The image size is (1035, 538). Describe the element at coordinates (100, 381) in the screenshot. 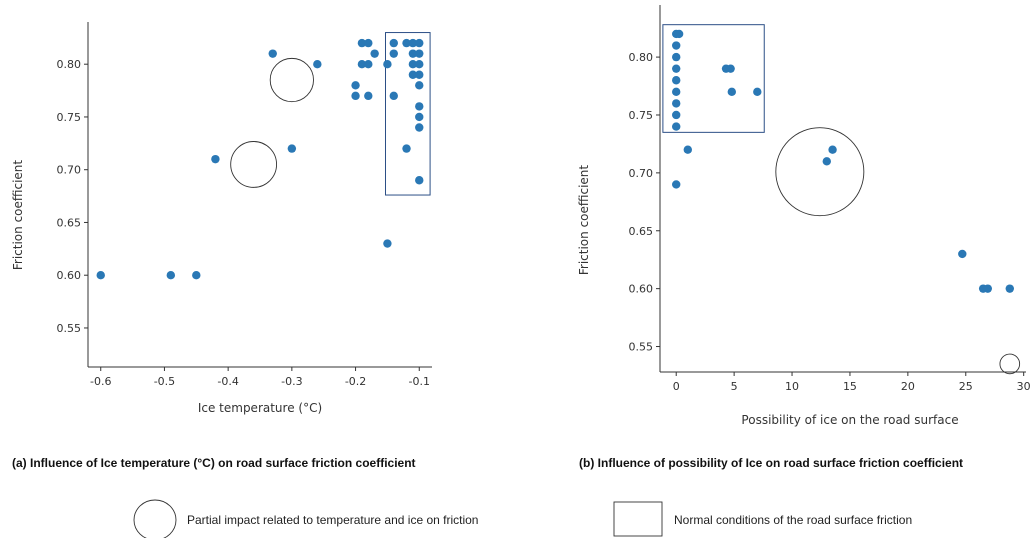

I see `chart-a-xtick-label: -0.6` at that location.